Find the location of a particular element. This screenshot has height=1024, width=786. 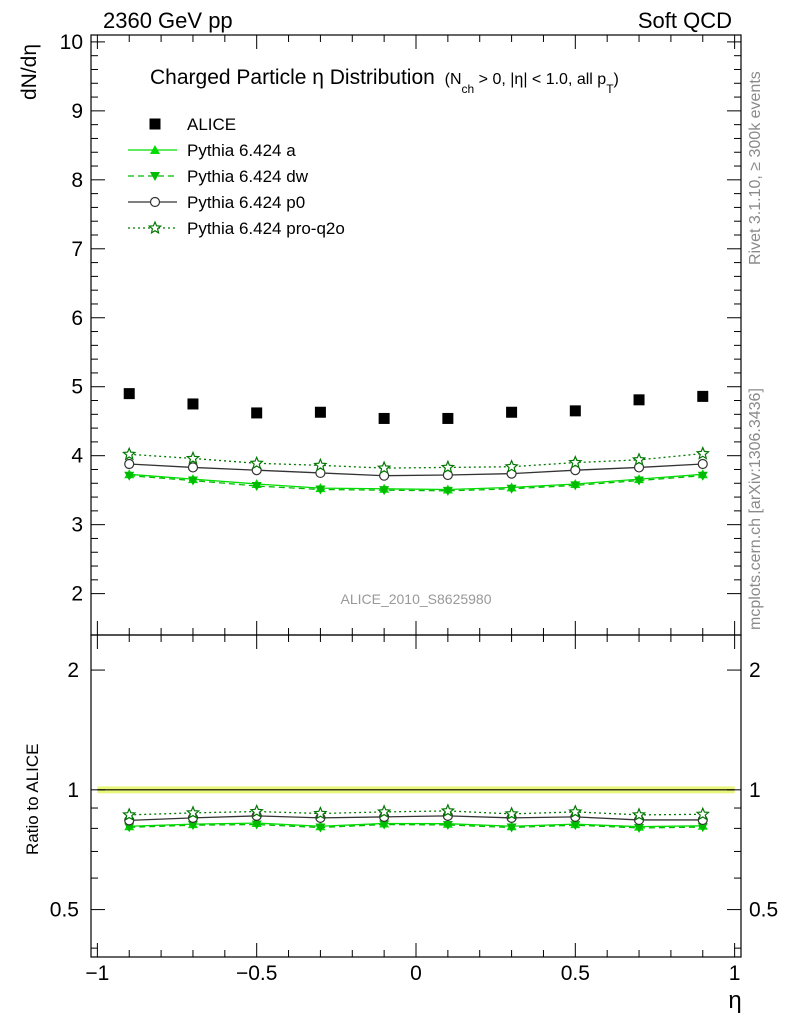

legend-label: Pythia 6.424 dw is located at coordinates (248, 176).